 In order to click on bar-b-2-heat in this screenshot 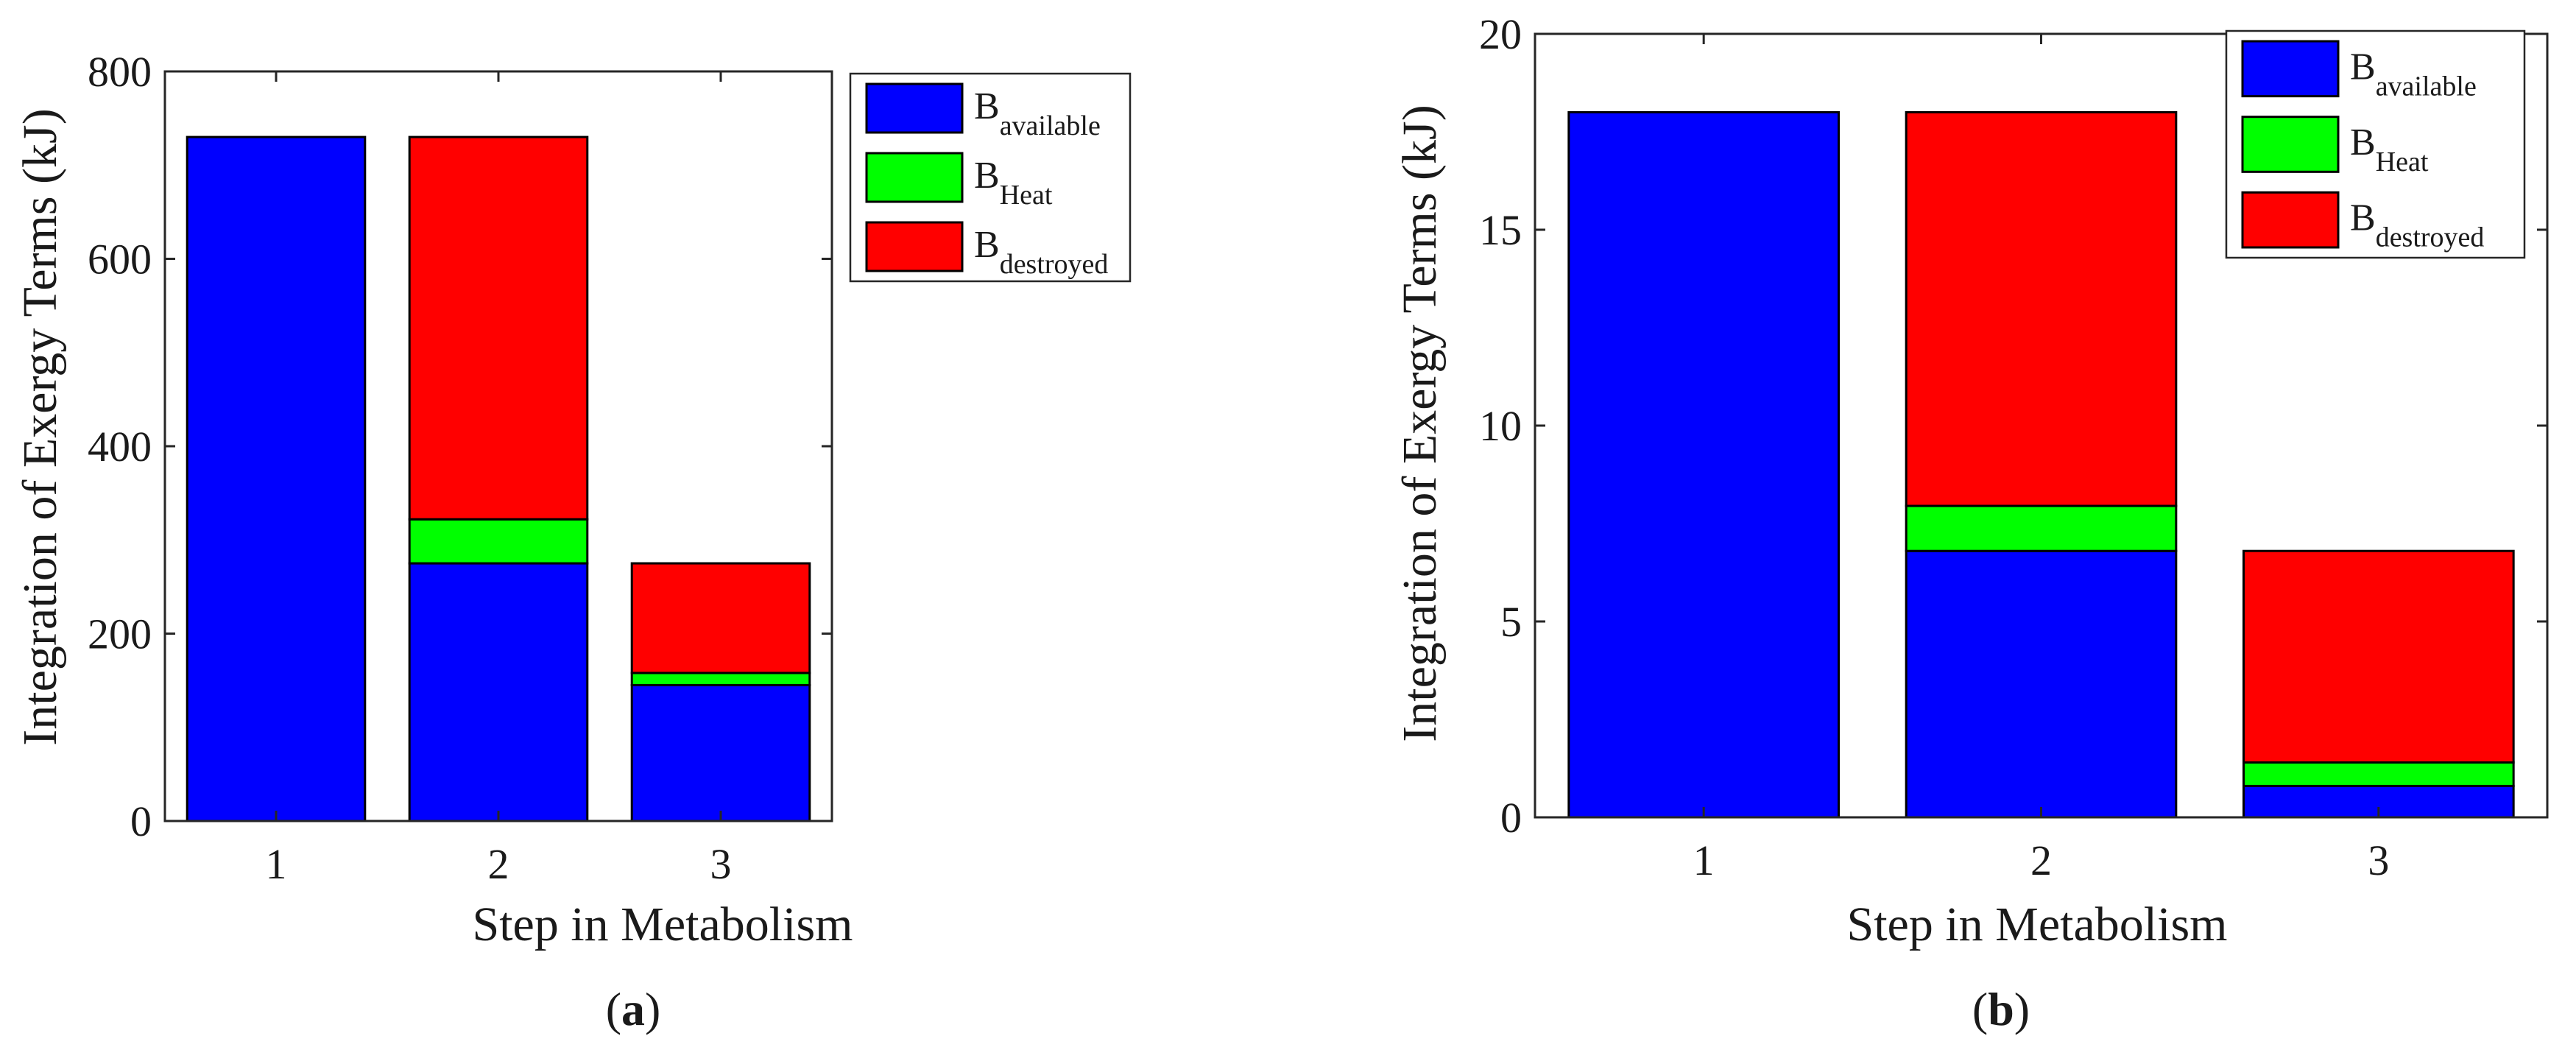, I will do `click(2041, 528)`.